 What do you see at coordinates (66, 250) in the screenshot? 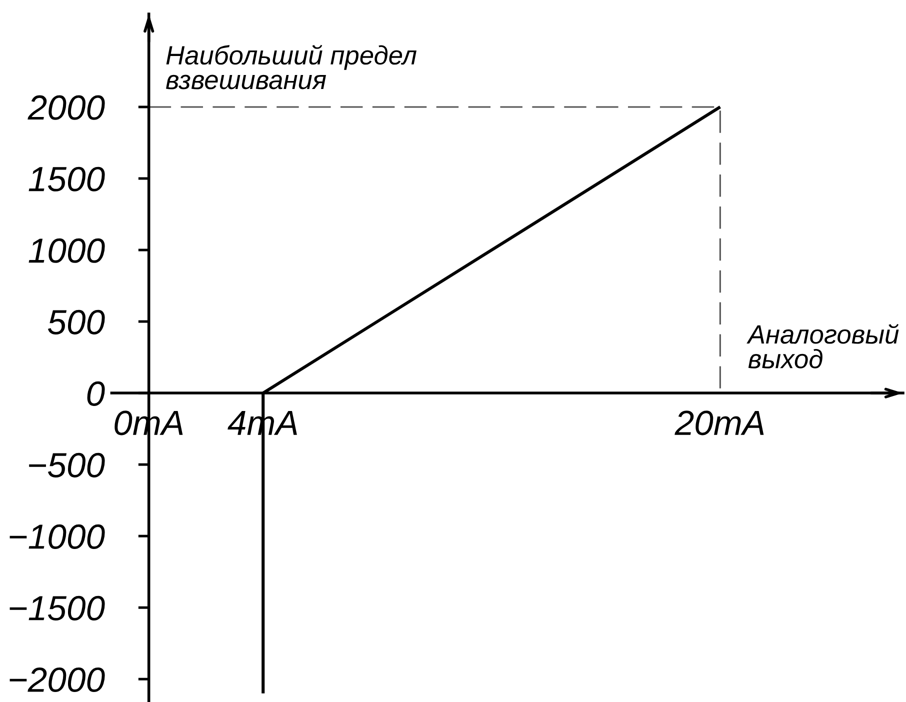
I see `y-tick-label: 1000` at bounding box center [66, 250].